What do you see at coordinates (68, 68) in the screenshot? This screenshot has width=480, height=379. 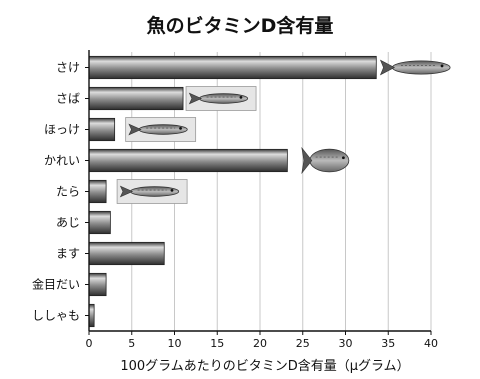 I see `category-label: さけ` at bounding box center [68, 68].